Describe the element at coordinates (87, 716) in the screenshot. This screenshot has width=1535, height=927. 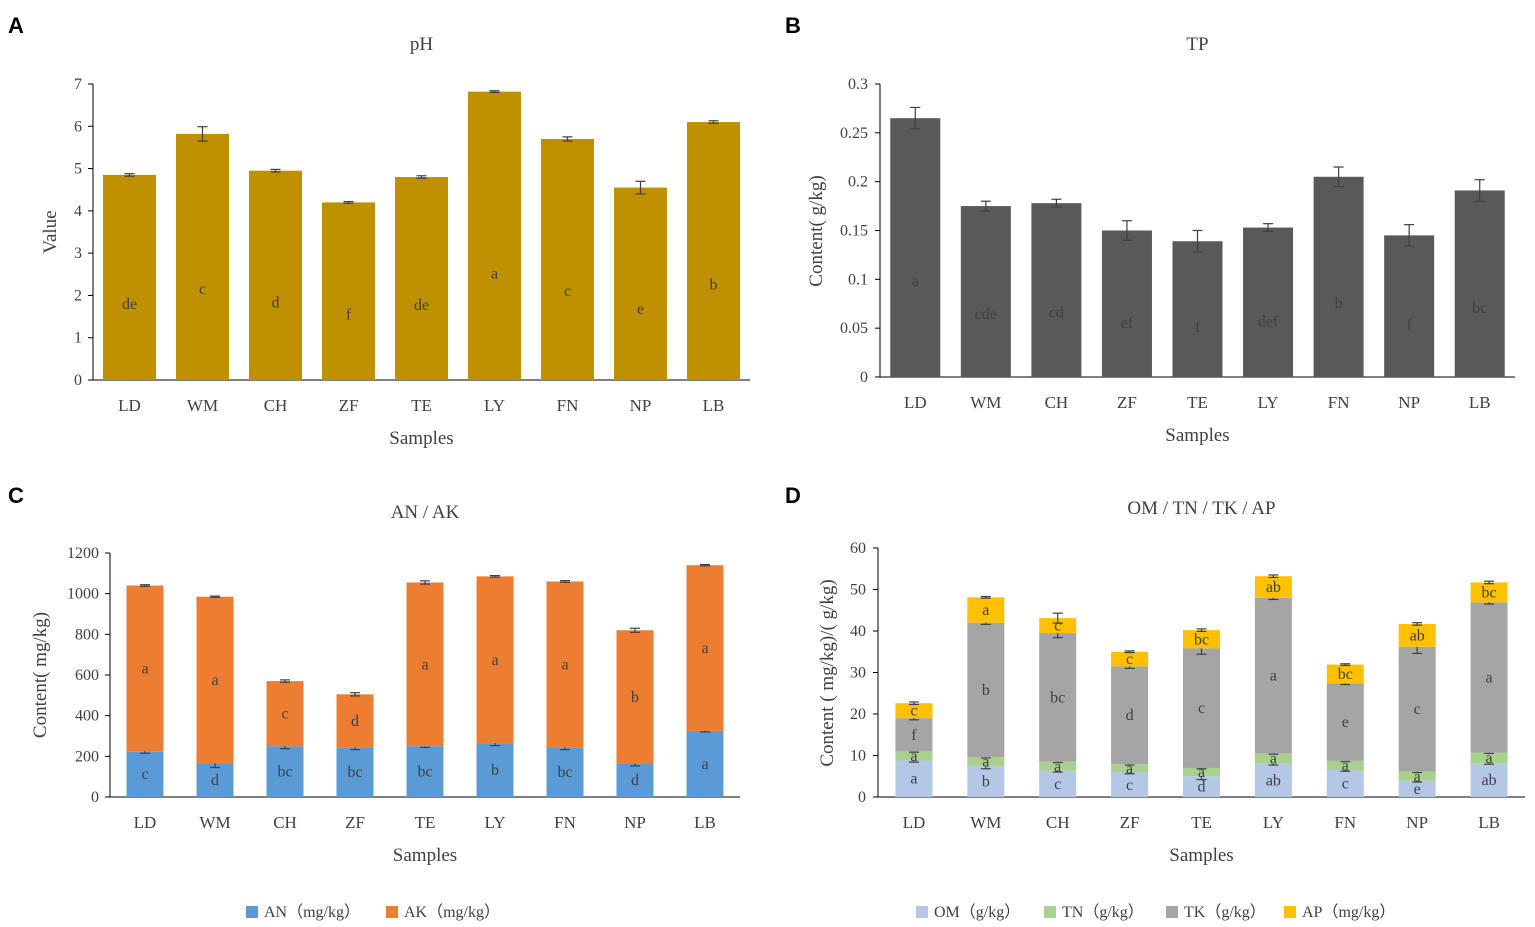
I see `y-tick-label: 400` at that location.